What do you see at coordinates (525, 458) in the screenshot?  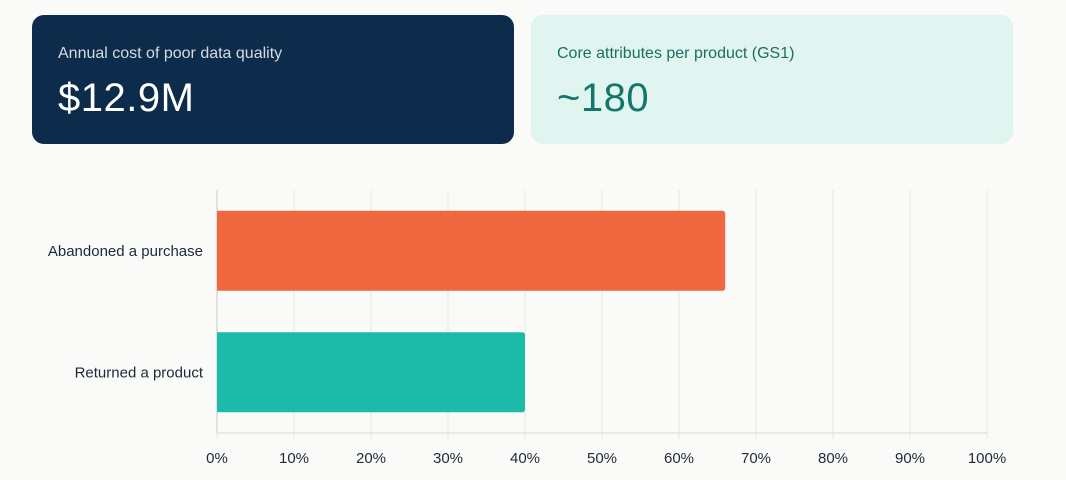 I see `x-tick-label: 40%` at bounding box center [525, 458].